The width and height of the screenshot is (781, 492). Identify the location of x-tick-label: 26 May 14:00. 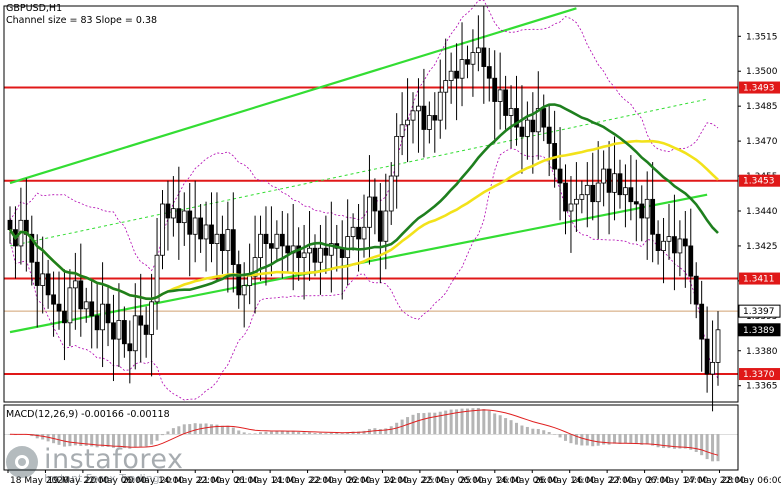
(565, 481).